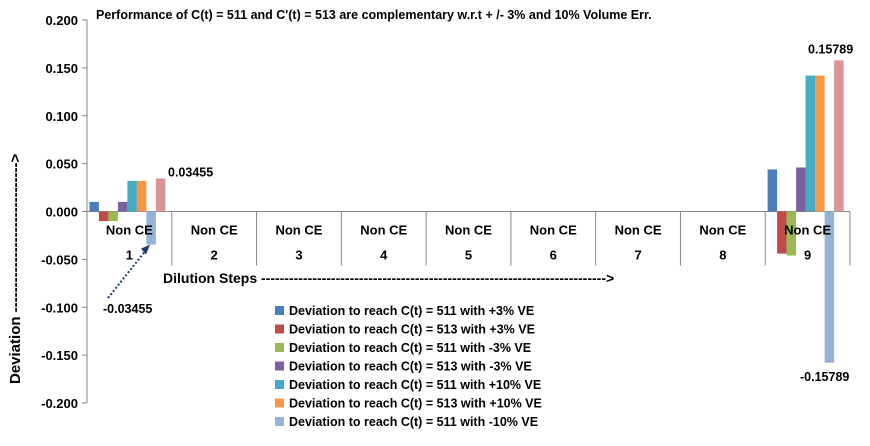 The height and width of the screenshot is (446, 870). I want to click on bar-s6-c8, so click(829, 287).